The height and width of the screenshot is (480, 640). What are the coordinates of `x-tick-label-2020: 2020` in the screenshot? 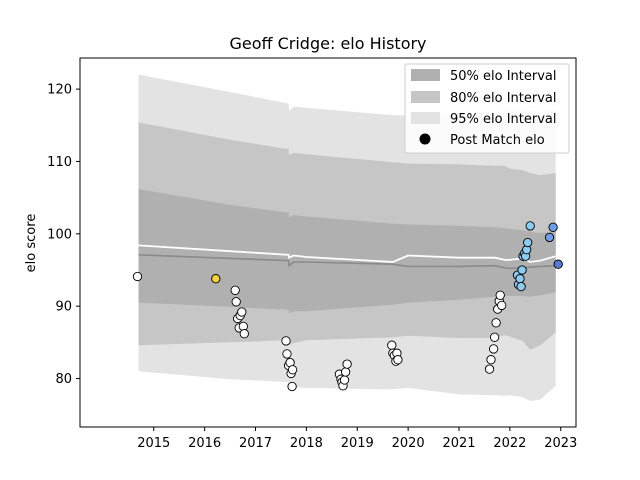 It's located at (408, 443).